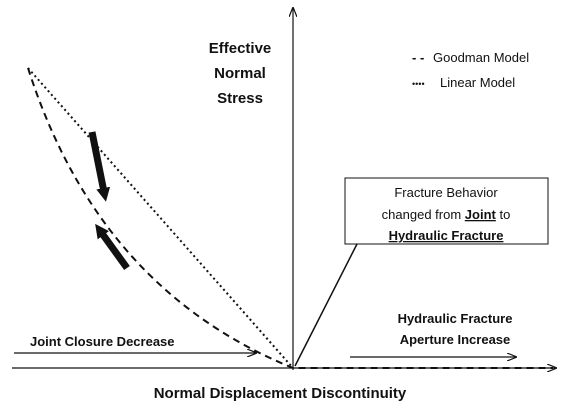  What do you see at coordinates (446, 235) in the screenshot?
I see `callout-text-emph: Hydraulic Fracture` at bounding box center [446, 235].